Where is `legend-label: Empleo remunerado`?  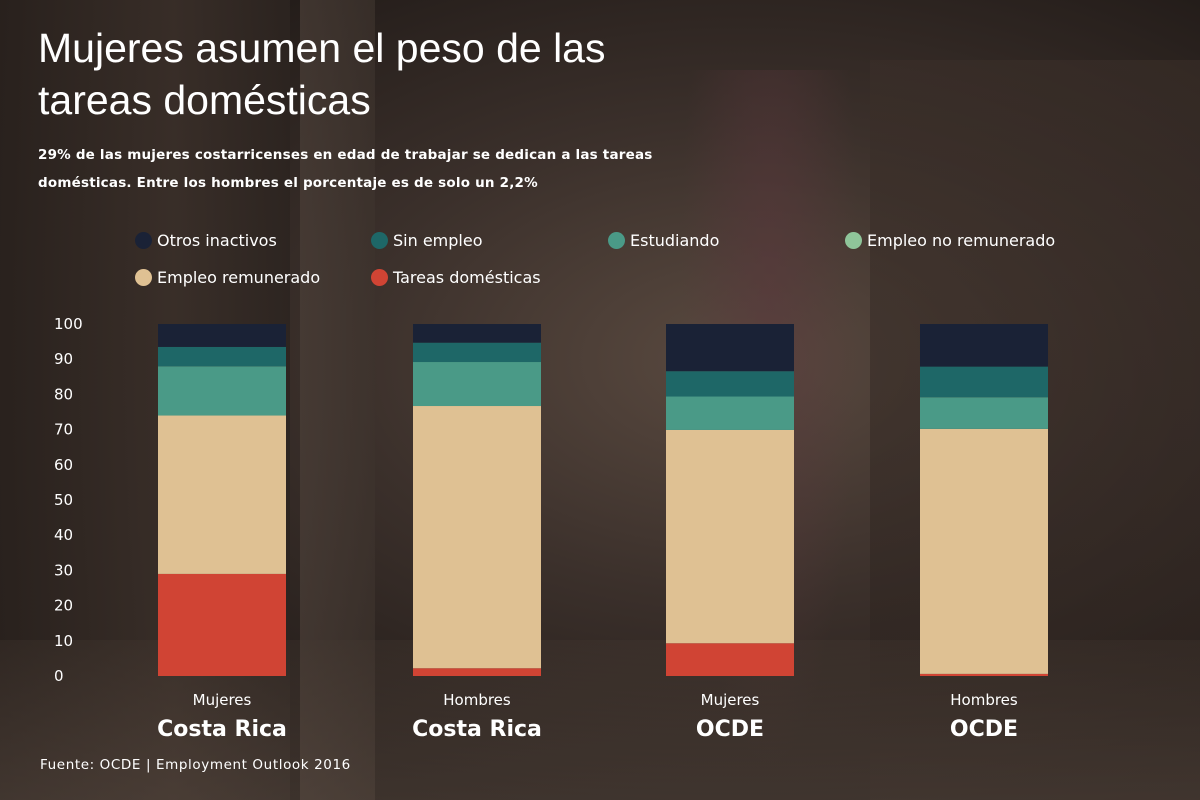 legend-label: Empleo remunerado is located at coordinates (239, 277).